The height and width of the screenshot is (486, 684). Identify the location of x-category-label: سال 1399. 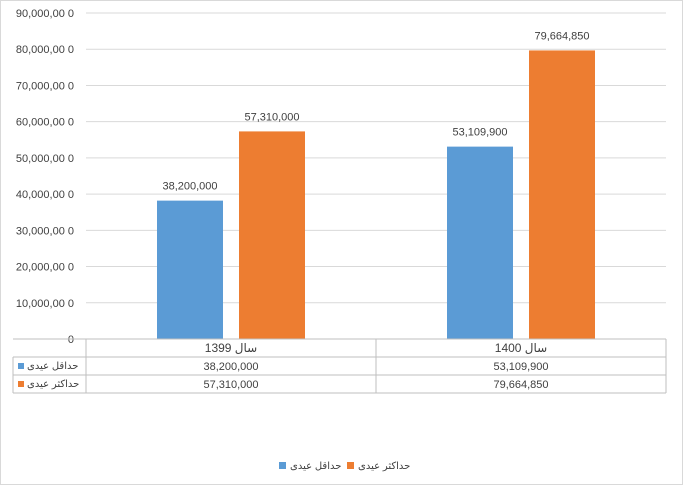
(231, 348).